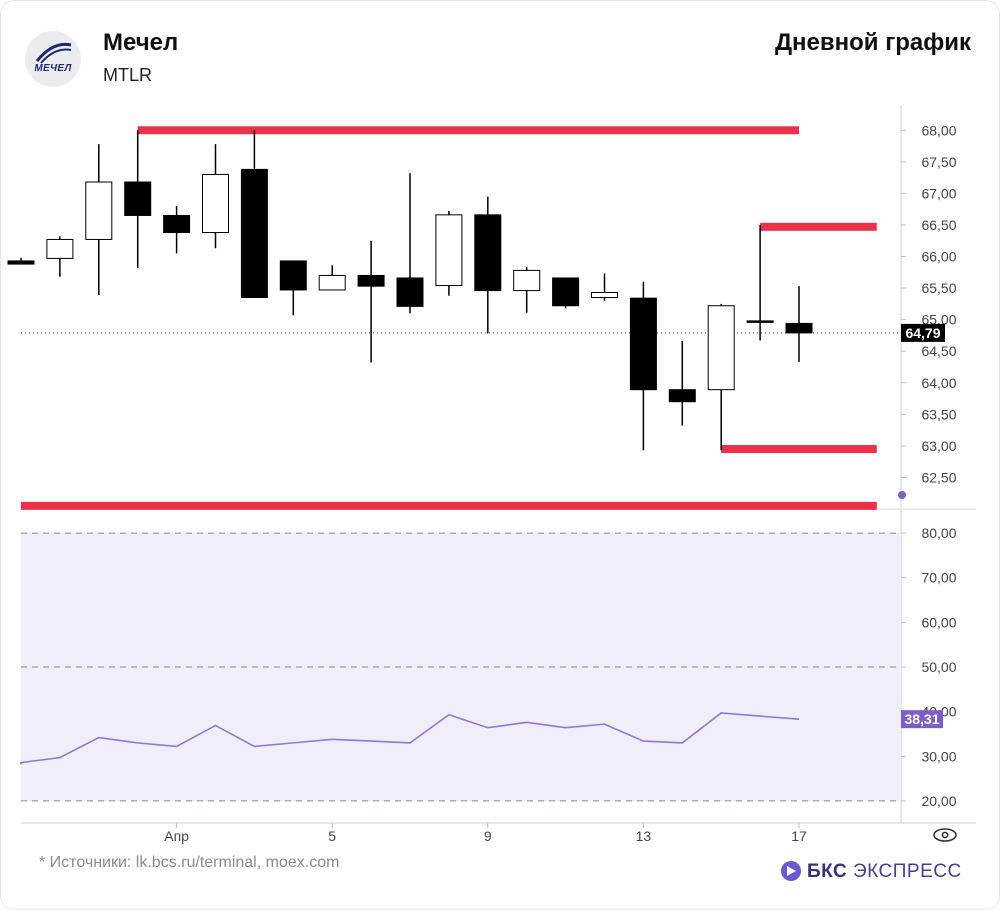 The image size is (1000, 910). I want to click on price-tick-label: 68,00, so click(938, 130).